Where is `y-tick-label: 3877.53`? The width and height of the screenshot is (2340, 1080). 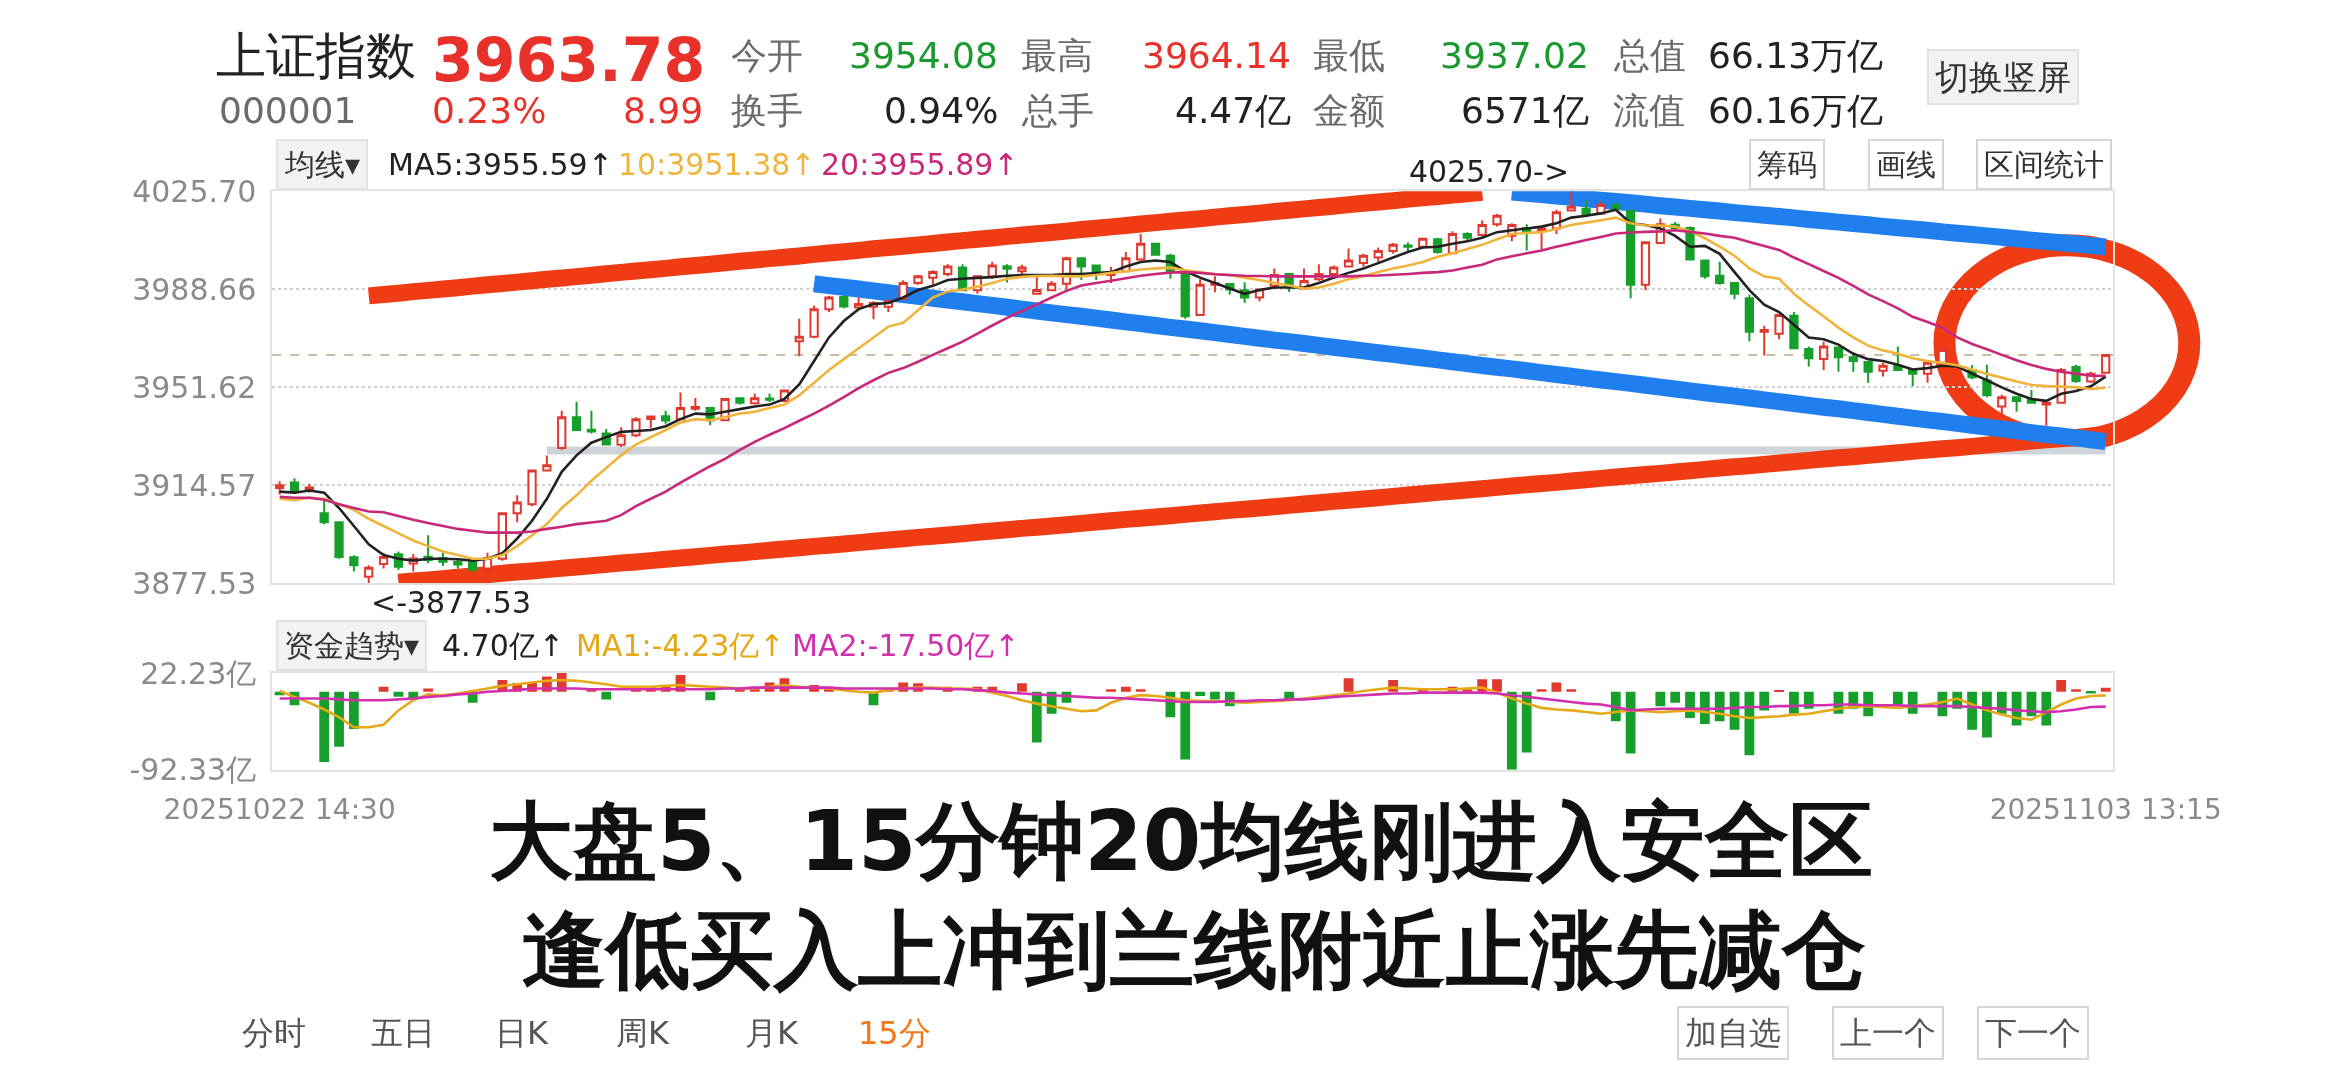 y-tick-label: 3877.53 is located at coordinates (194, 583).